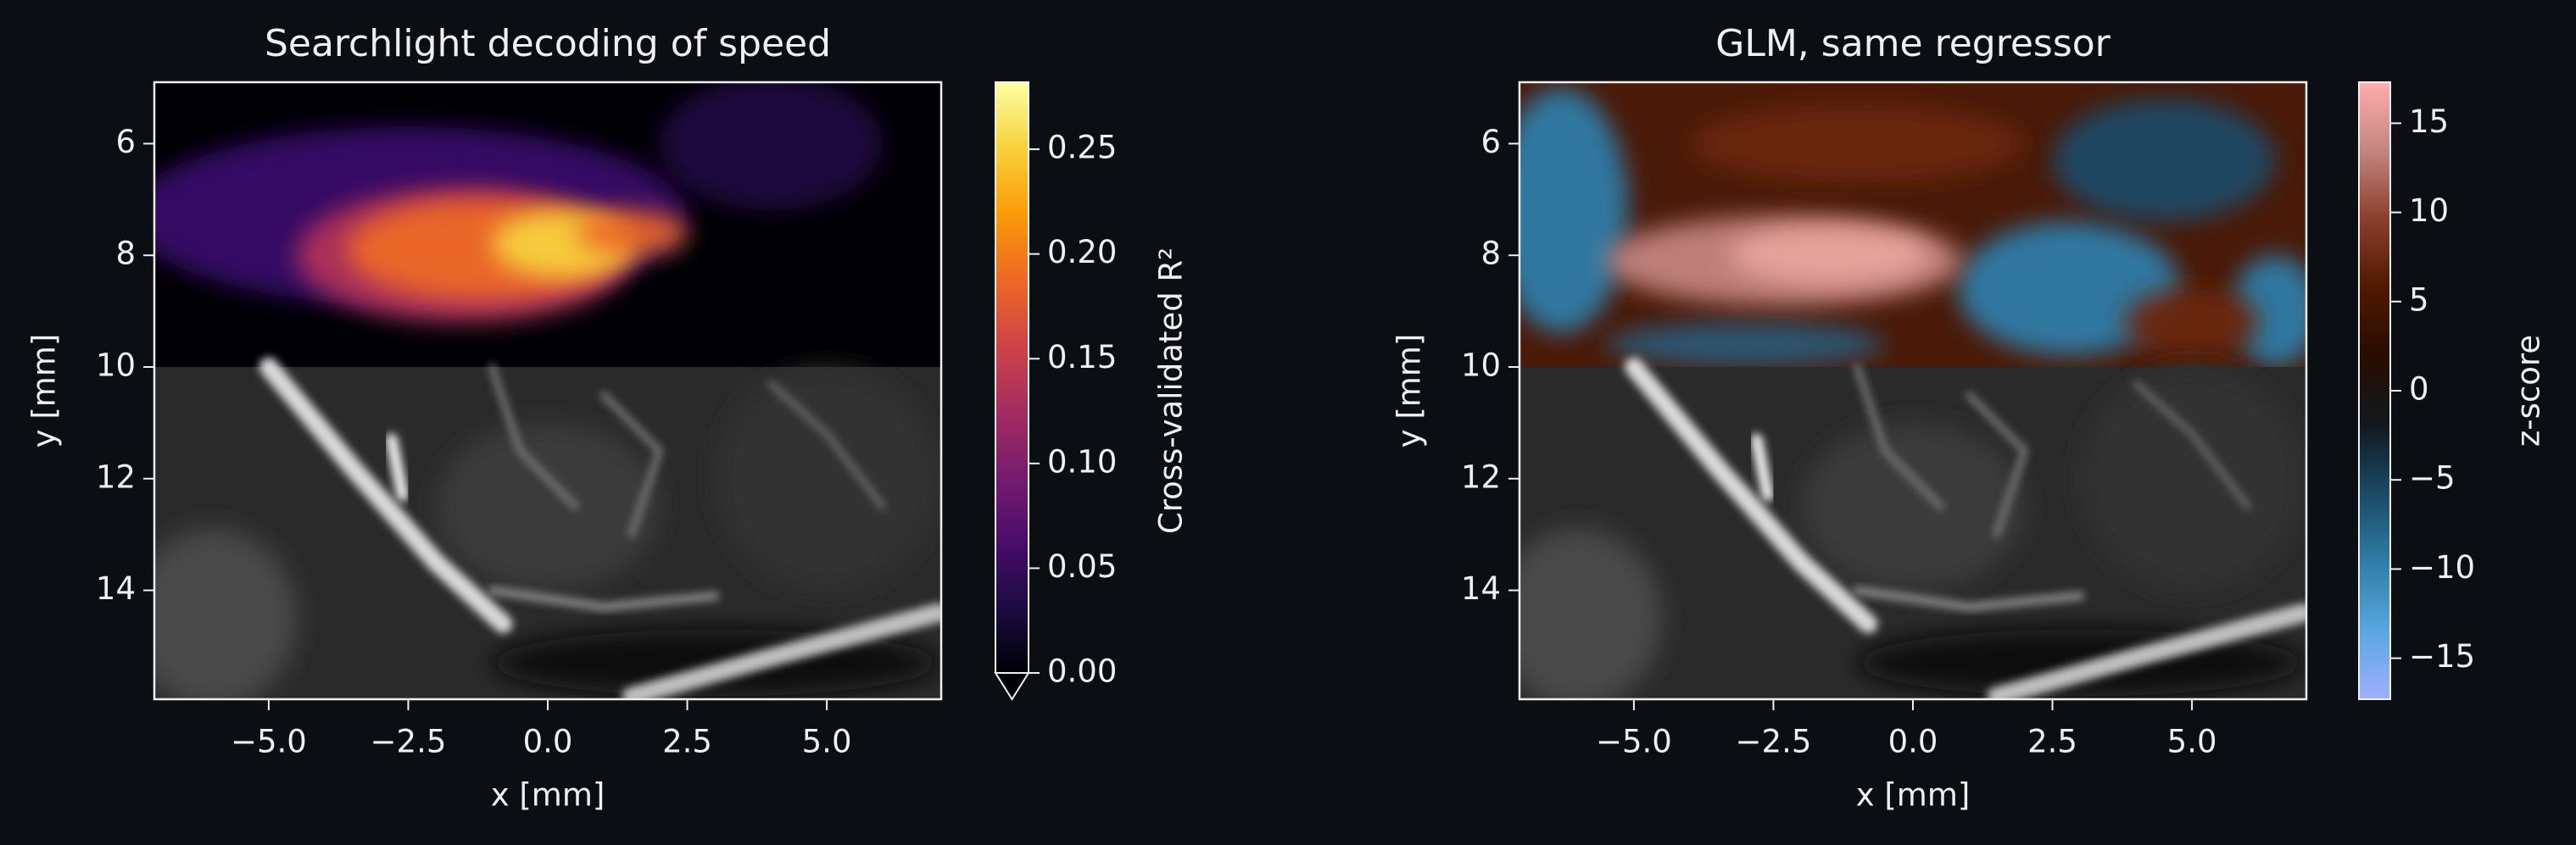 This screenshot has height=845, width=2576. What do you see at coordinates (2529, 391) in the screenshot?
I see `colorbar-label: z-score` at bounding box center [2529, 391].